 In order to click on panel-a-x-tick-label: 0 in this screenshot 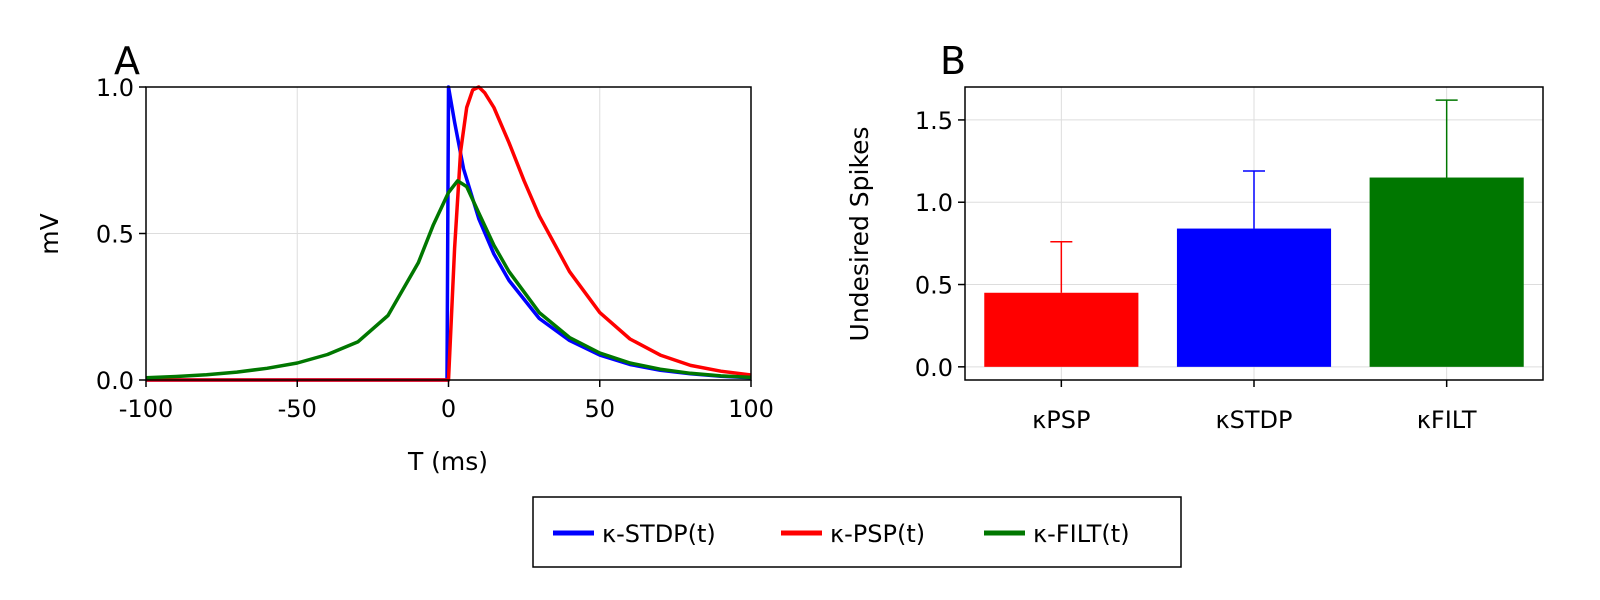, I will do `click(448, 409)`.